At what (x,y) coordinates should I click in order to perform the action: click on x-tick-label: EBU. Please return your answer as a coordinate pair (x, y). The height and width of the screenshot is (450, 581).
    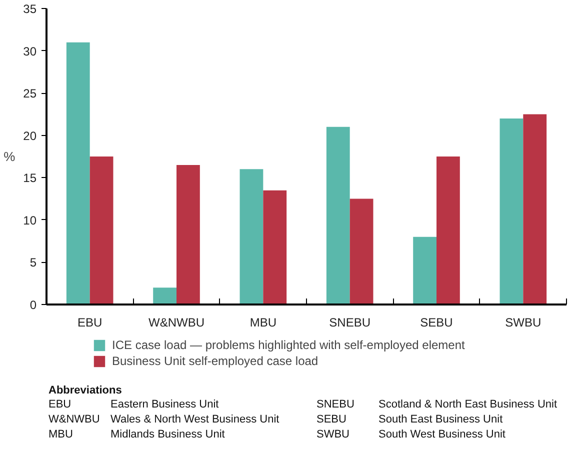
    Looking at the image, I should click on (89, 323).